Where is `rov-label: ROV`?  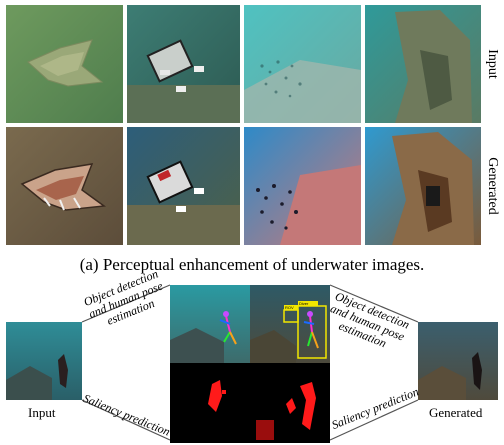 rov-label: ROV is located at coordinates (289, 307).